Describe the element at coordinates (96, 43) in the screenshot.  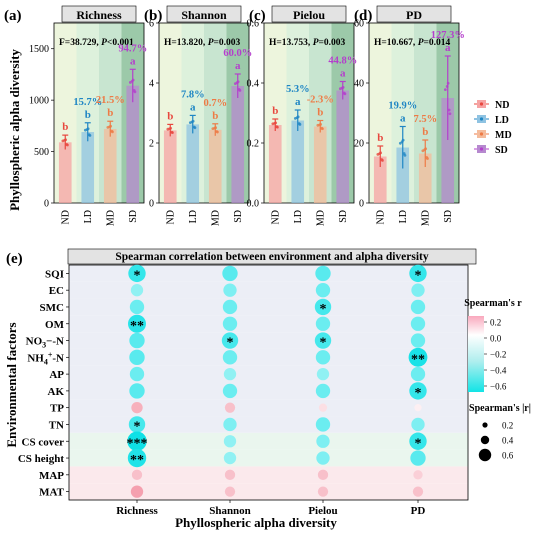
I see `stat-text: F=38.729, P<0.001` at that location.